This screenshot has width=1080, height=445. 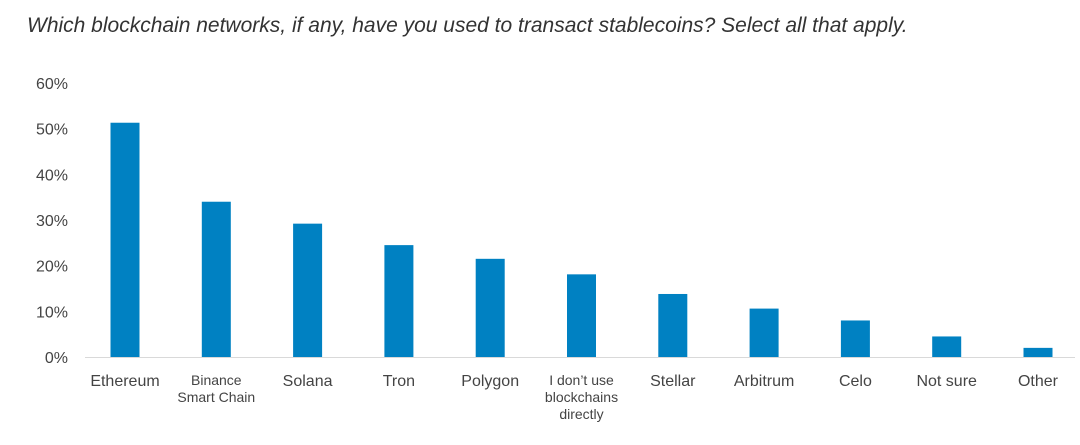 What do you see at coordinates (490, 381) in the screenshot?
I see `x-tick-label: Polygon` at bounding box center [490, 381].